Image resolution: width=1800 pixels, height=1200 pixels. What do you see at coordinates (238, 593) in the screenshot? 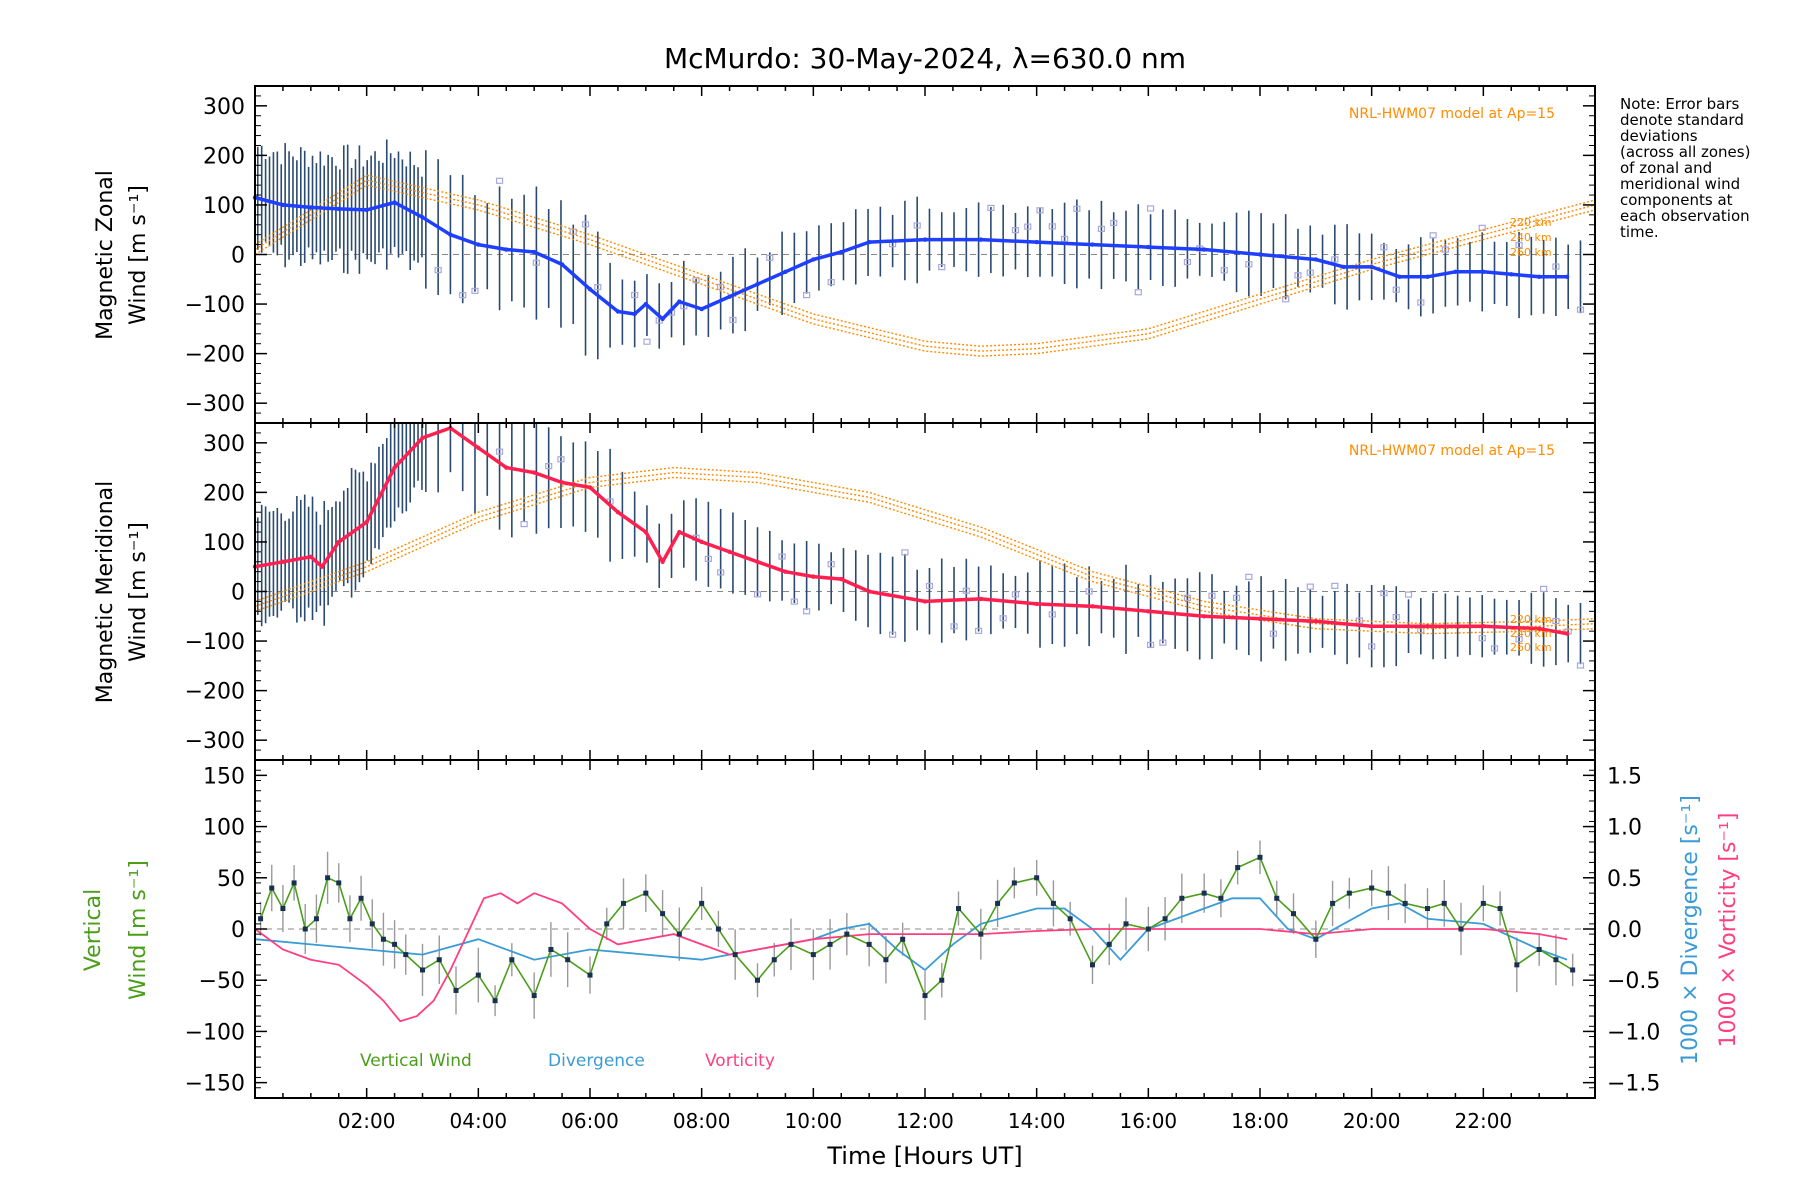
I see `meridional-y-tick-label: 0` at bounding box center [238, 593].